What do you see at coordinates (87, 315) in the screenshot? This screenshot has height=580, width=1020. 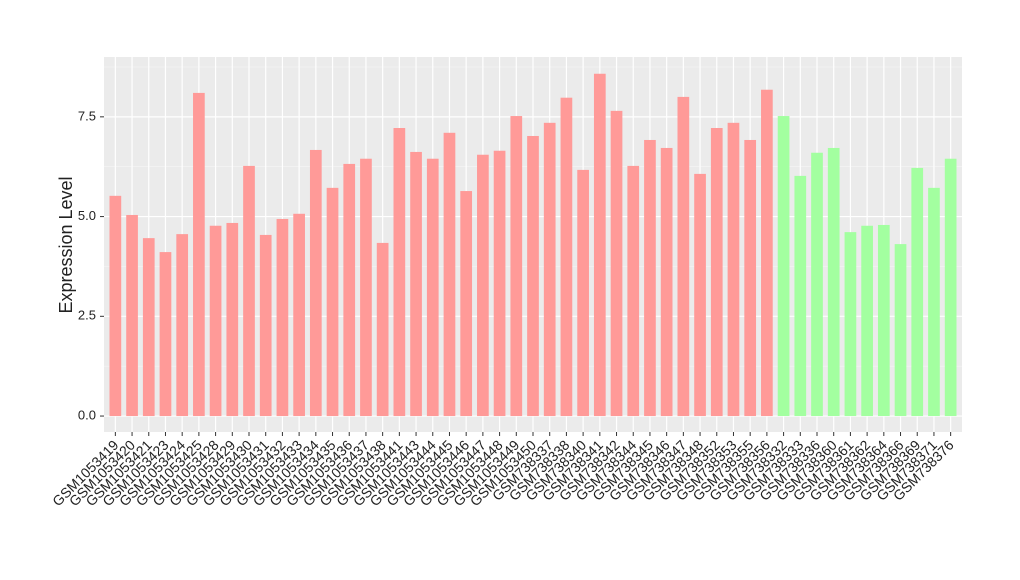 I see `y-tick-label: 2.5` at bounding box center [87, 315].